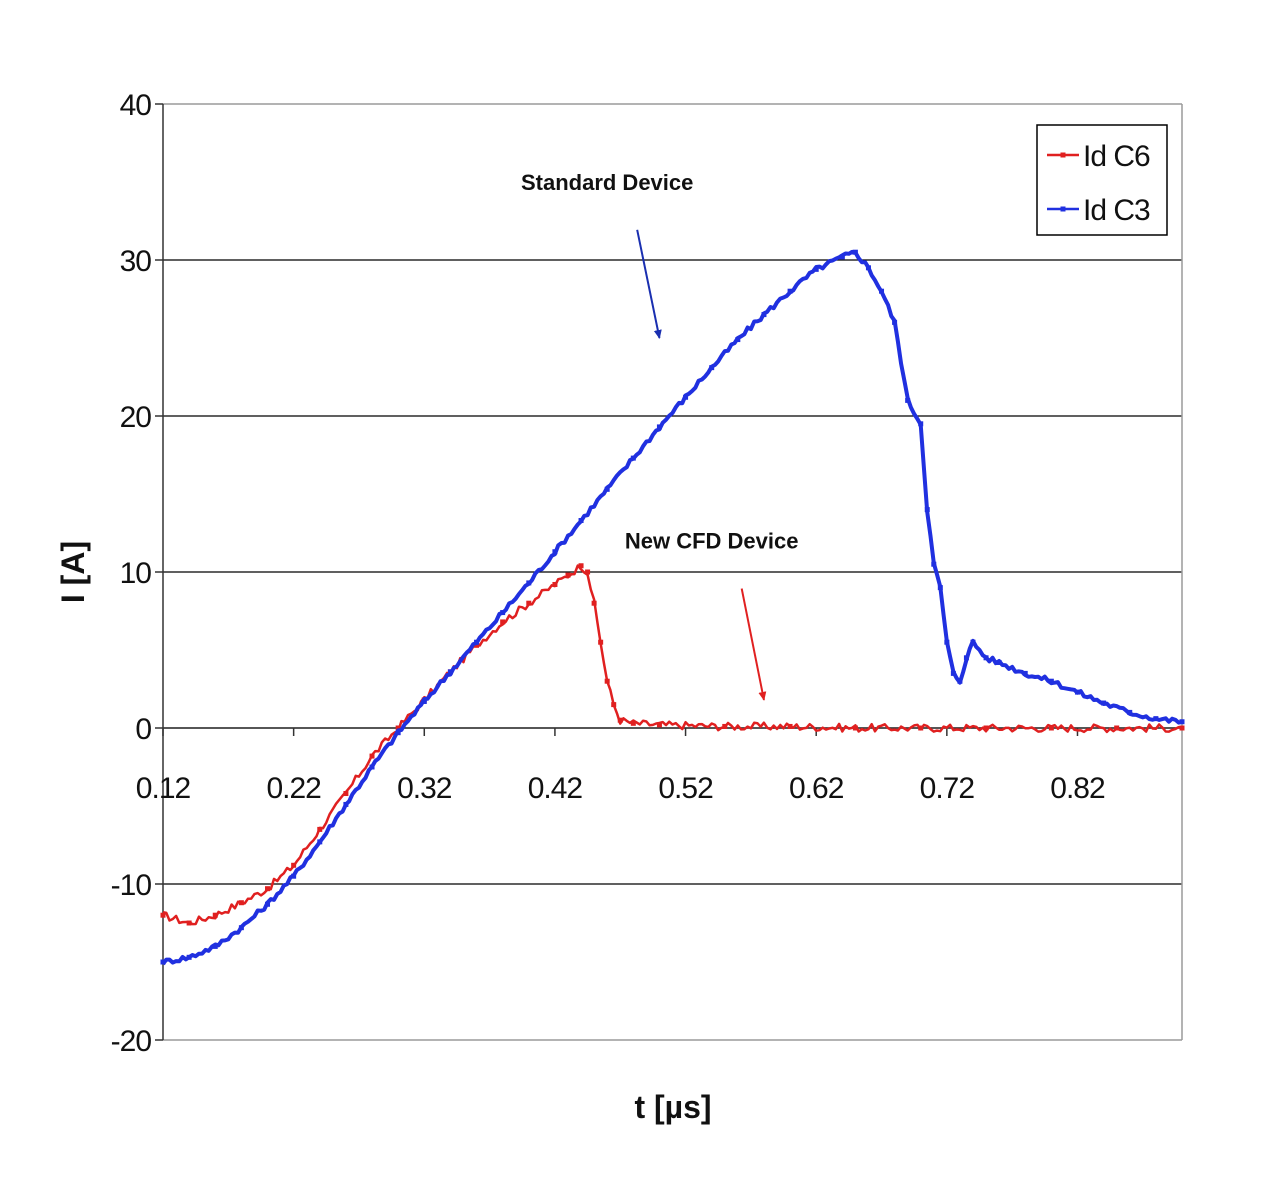 This screenshot has width=1280, height=1195. Describe the element at coordinates (672, 1107) in the screenshot. I see `x-axis-title: t [µs]` at that location.